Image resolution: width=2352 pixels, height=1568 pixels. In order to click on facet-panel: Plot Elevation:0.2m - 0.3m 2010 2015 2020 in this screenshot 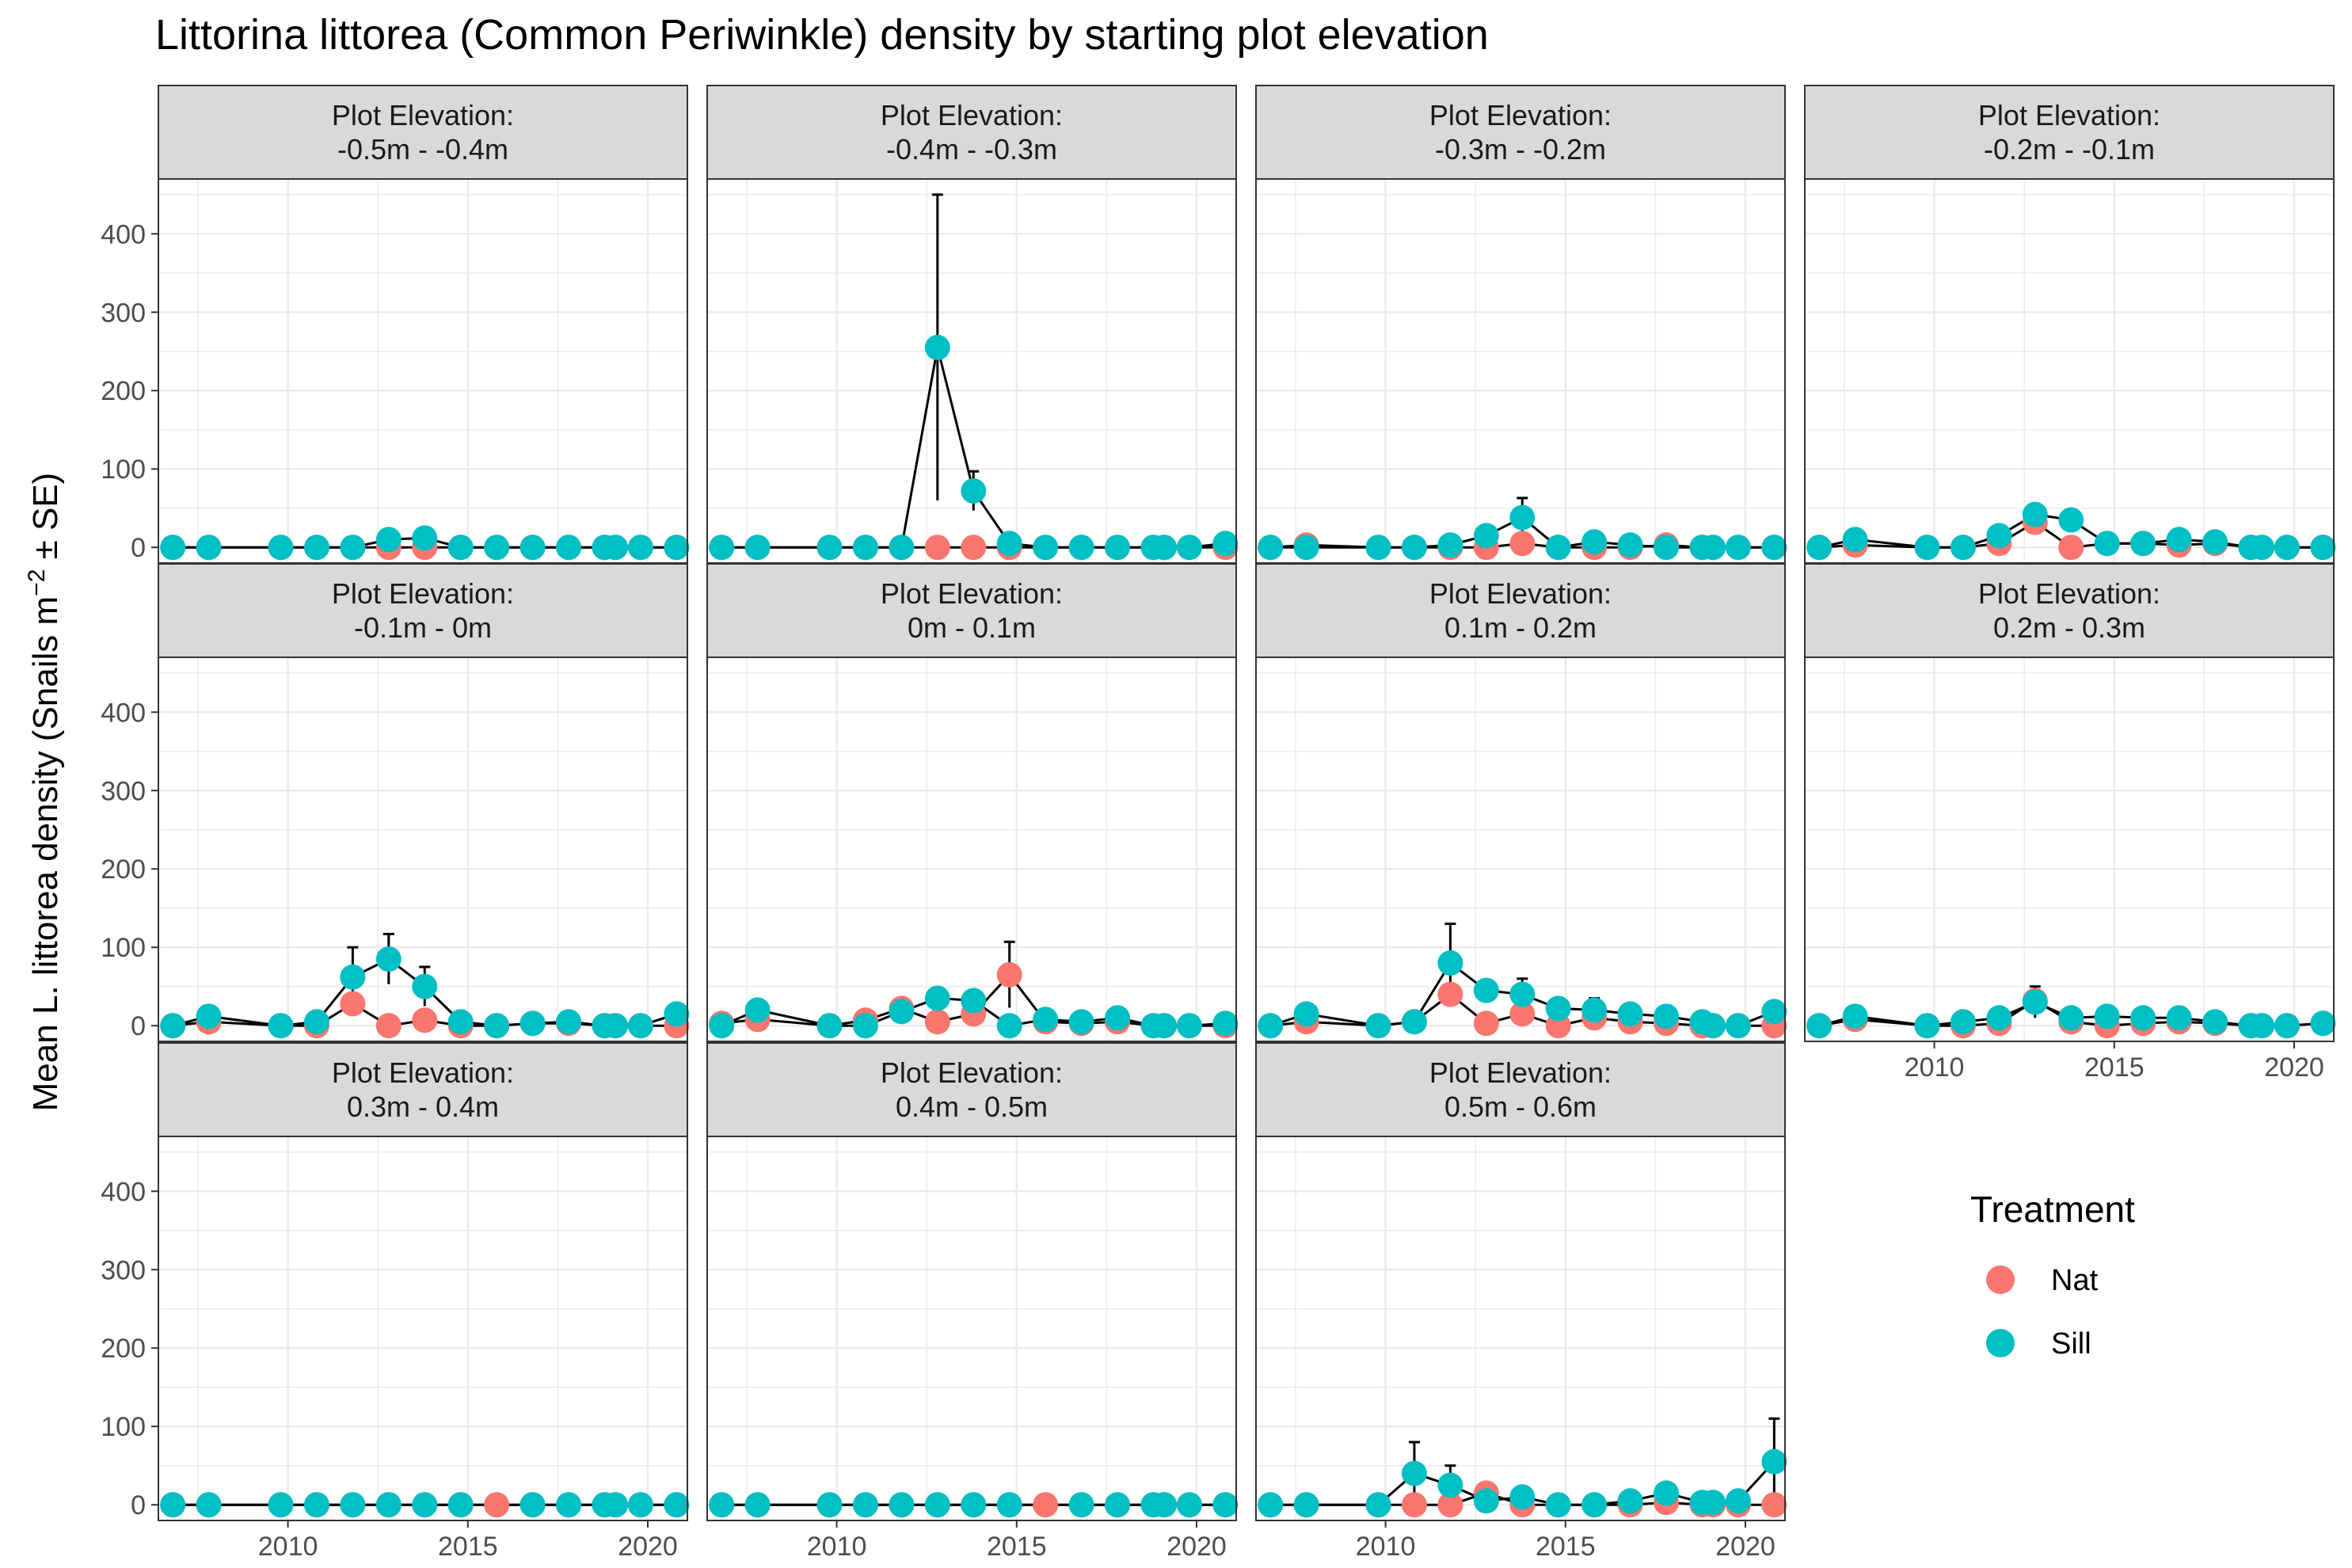, I will do `click(2070, 823)`.